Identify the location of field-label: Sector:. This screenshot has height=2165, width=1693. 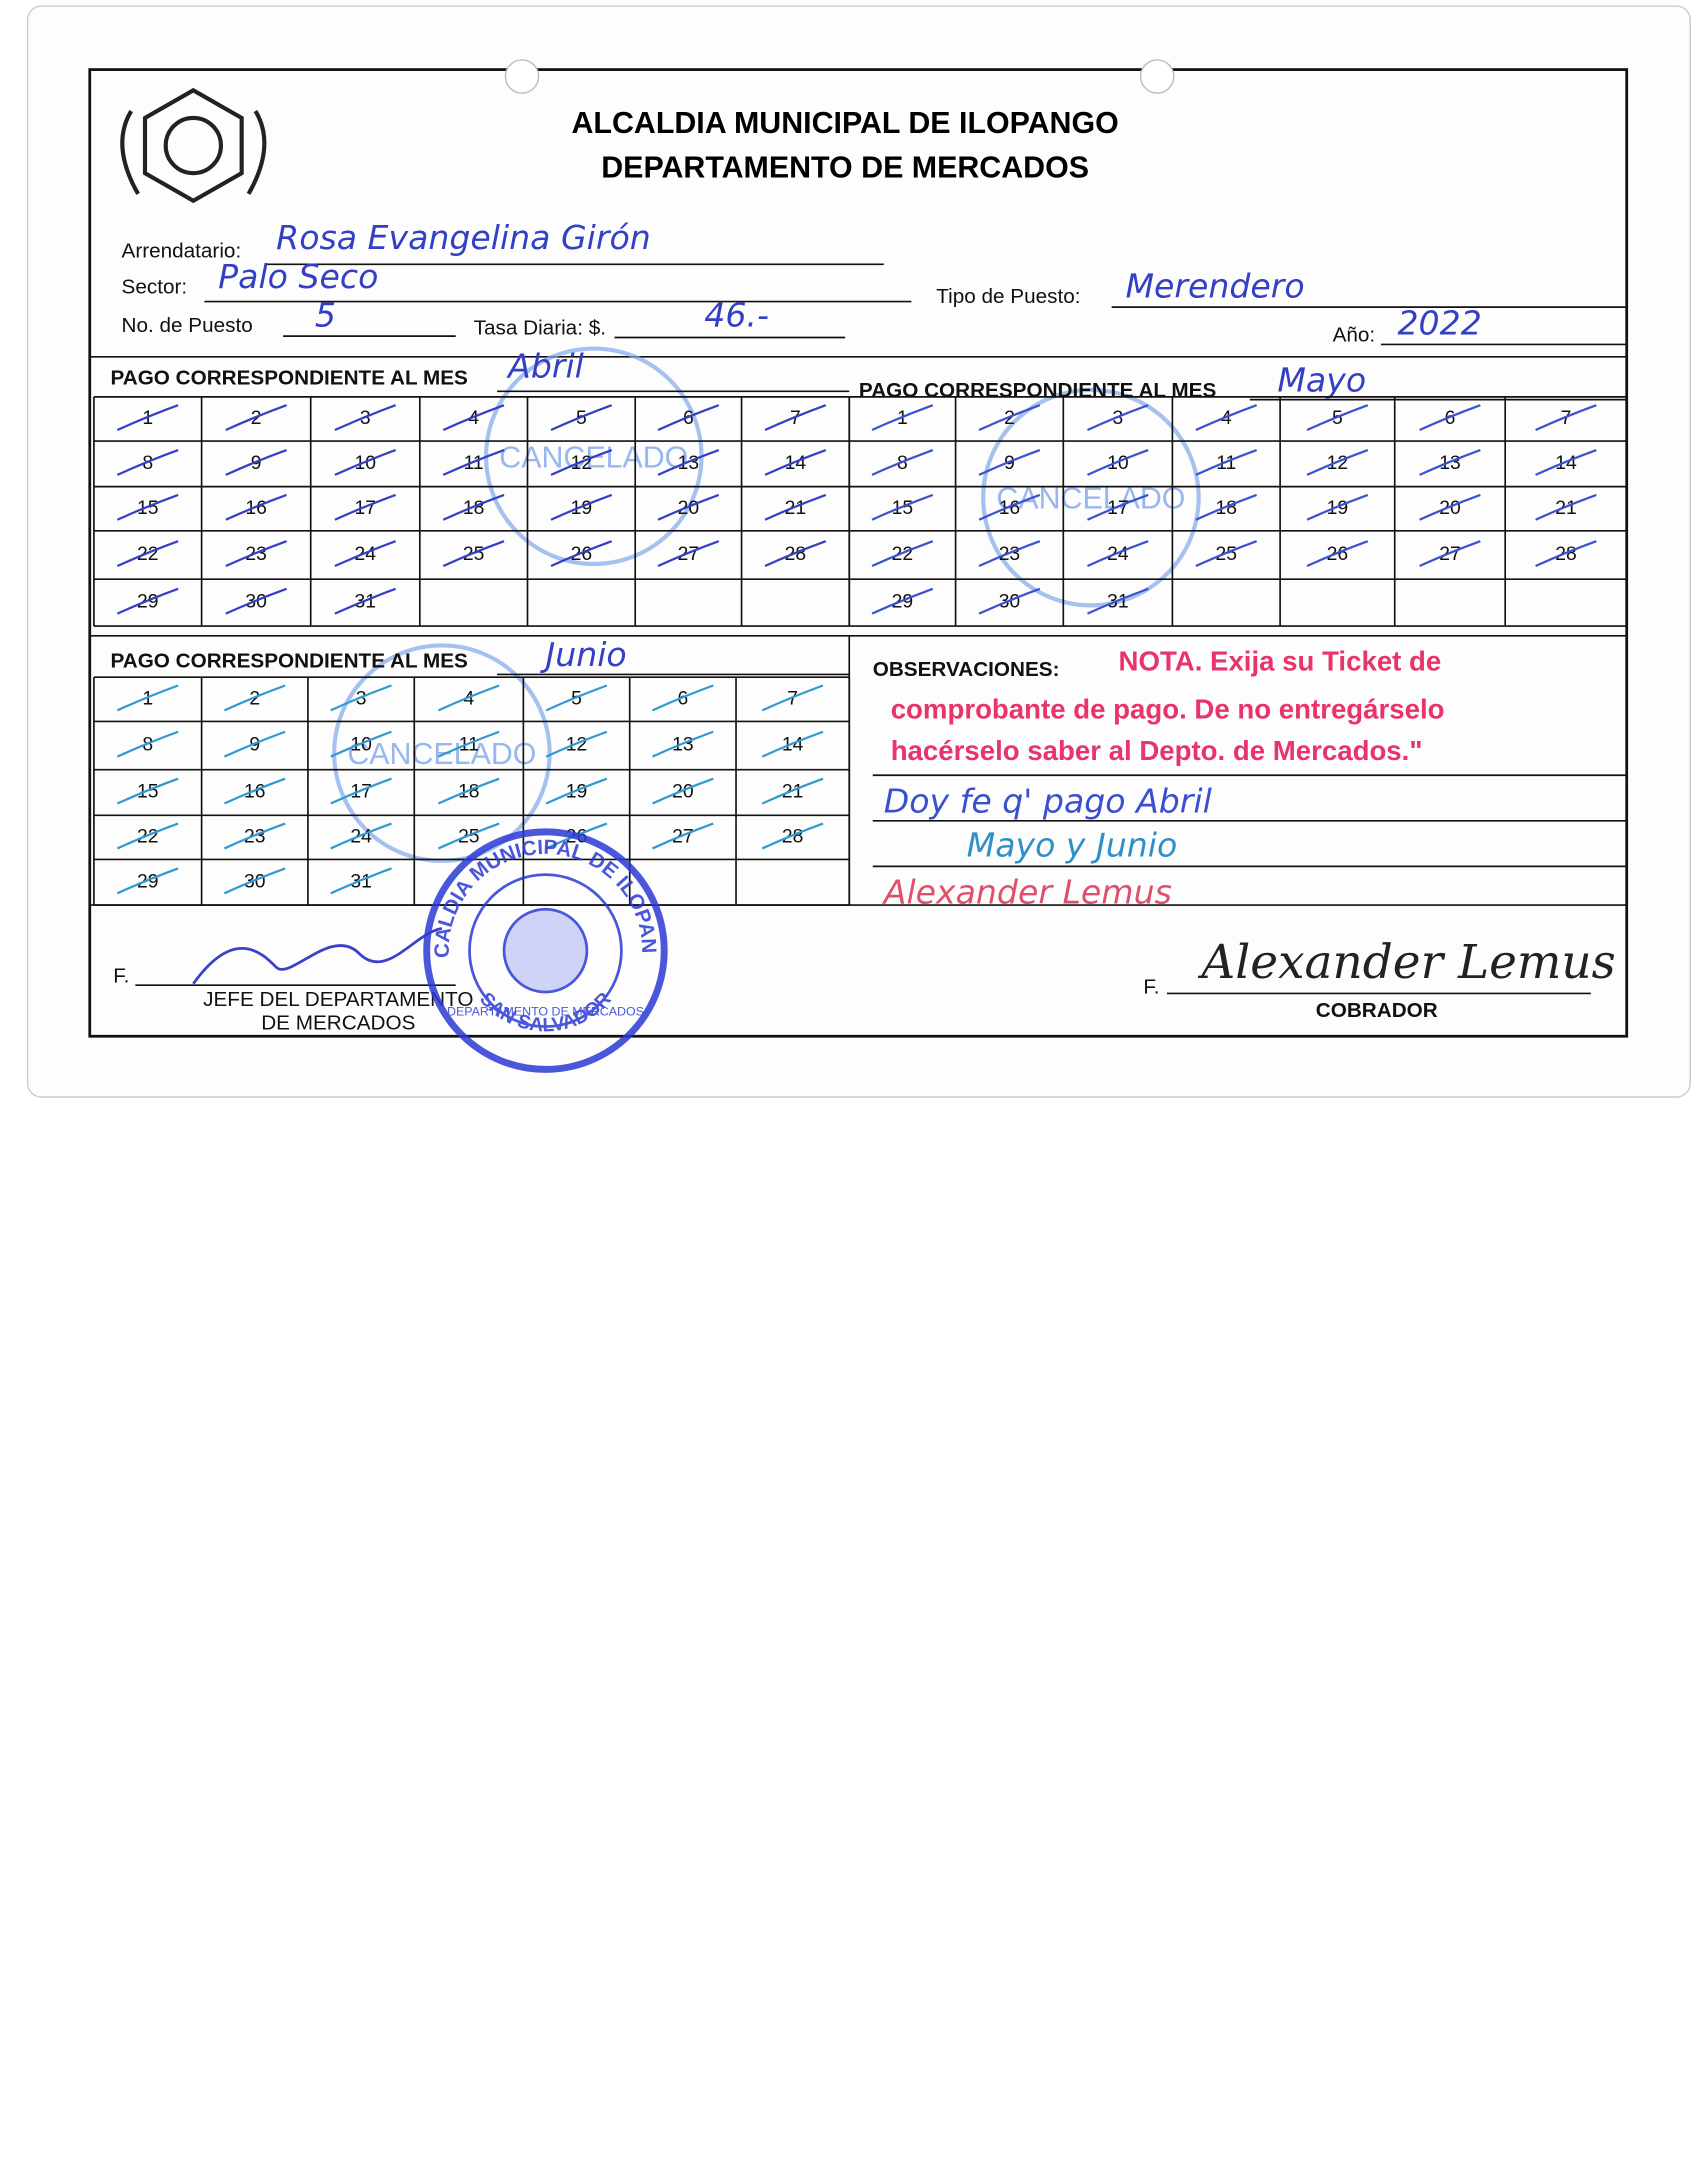
(155, 286).